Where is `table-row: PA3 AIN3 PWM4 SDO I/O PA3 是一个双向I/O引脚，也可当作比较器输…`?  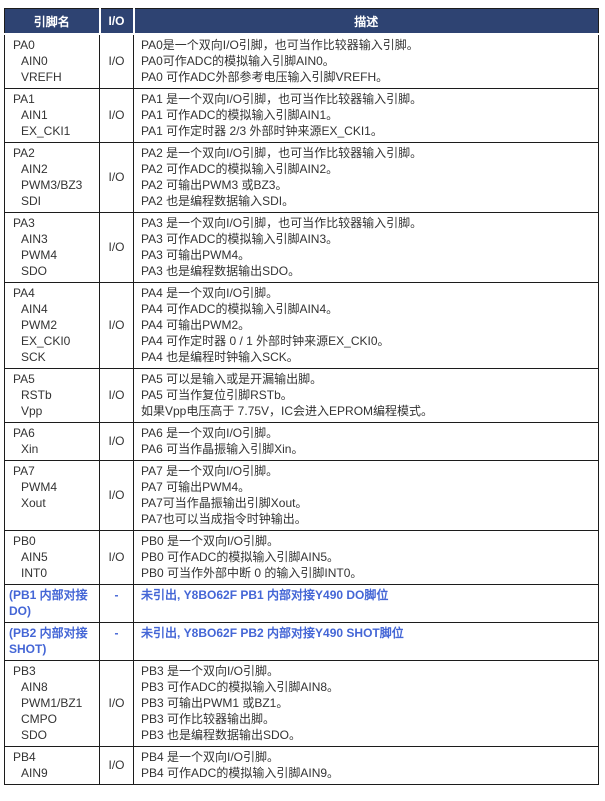 table-row: PA3 AIN3 PWM4 SDO I/O PA3 是一个双向I/O引脚，也可当作比较器输… is located at coordinates (301, 247).